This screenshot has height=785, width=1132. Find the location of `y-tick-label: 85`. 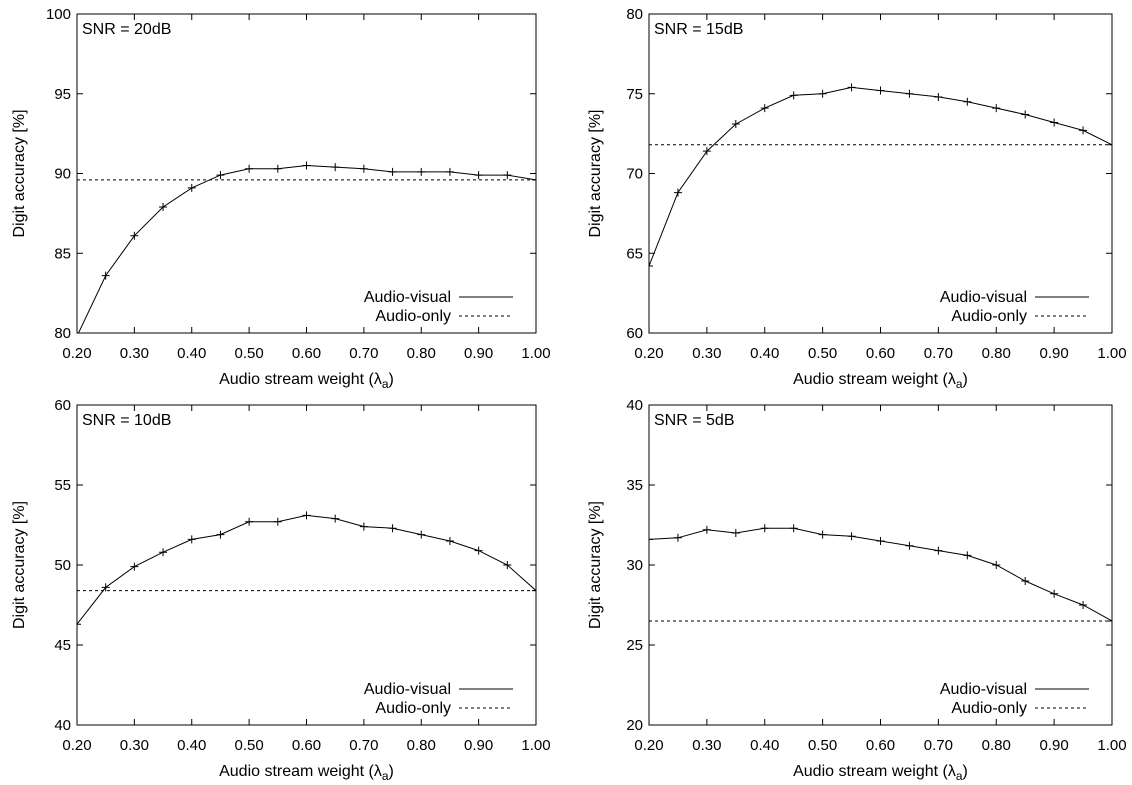

y-tick-label: 85 is located at coordinates (62, 253).